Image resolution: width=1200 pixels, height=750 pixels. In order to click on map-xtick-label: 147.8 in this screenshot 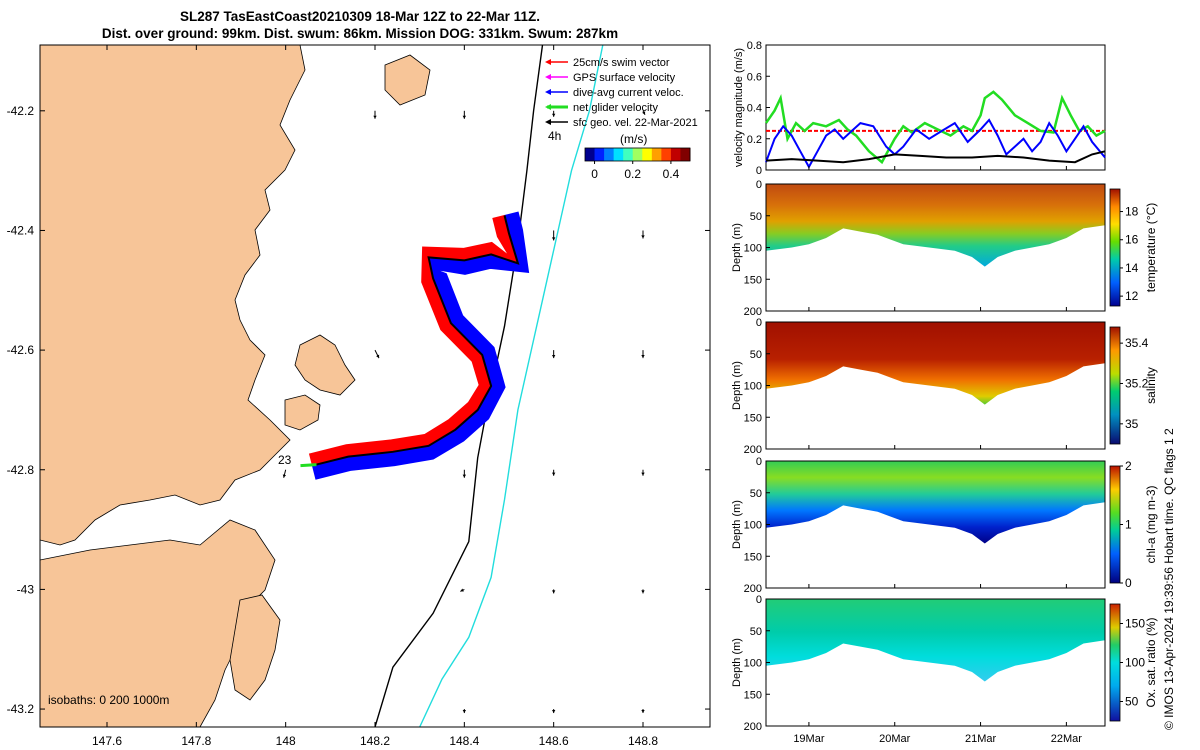, I will do `click(196, 741)`.